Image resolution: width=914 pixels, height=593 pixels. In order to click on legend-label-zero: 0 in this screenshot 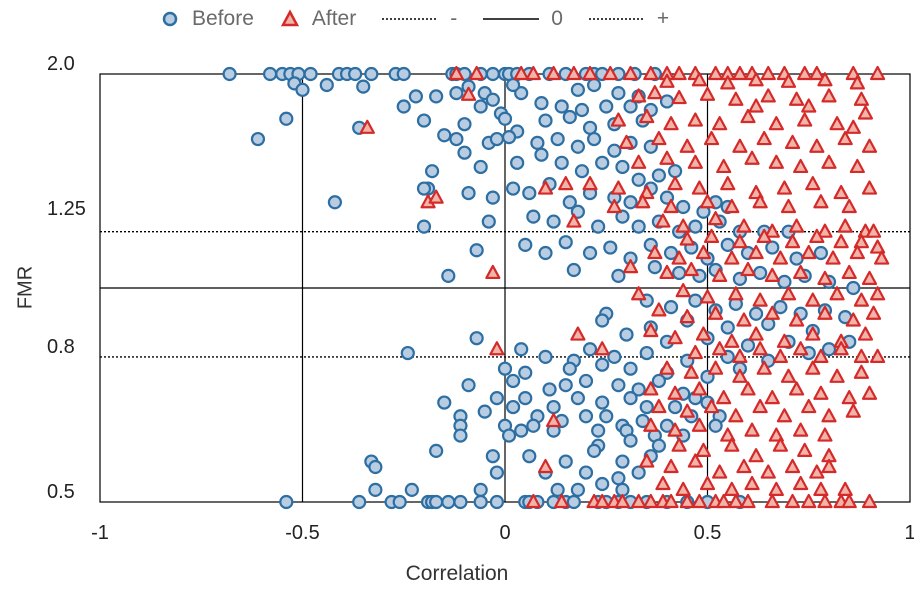, I will do `click(557, 18)`.